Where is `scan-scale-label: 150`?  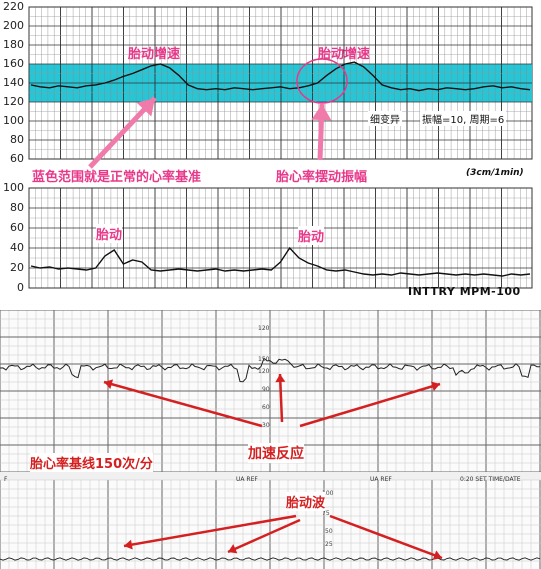 scan-scale-label: 150 is located at coordinates (264, 359).